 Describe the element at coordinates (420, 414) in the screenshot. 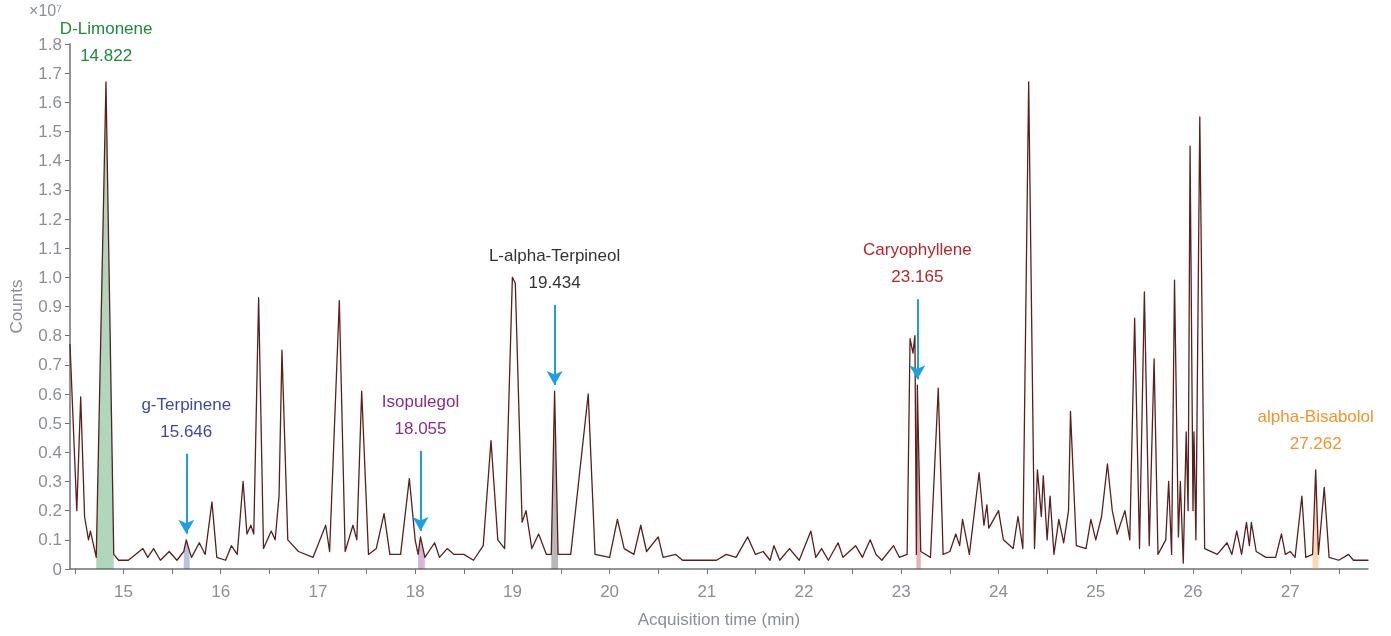

I see `annotation: Isopulegol 18.055` at that location.